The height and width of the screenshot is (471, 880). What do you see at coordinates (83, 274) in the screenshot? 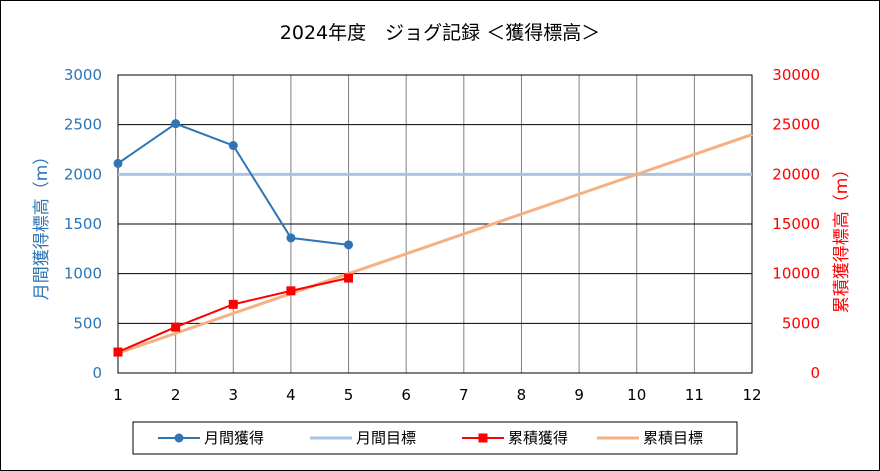
I see `y-left-tick-label: 1000` at bounding box center [83, 274].